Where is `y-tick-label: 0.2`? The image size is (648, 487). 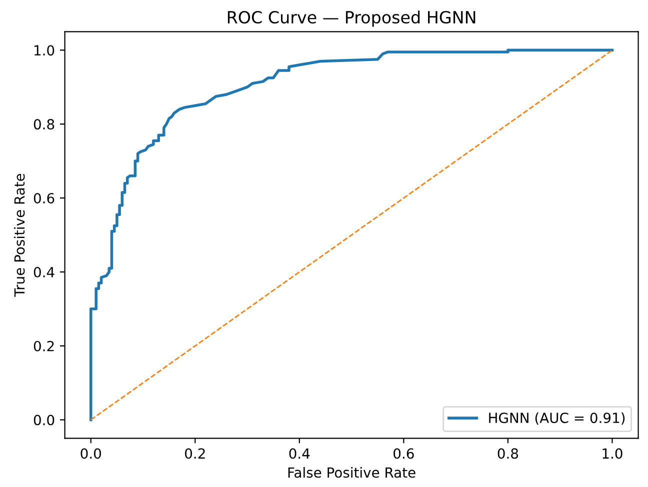
y-tick-label: 0.2 is located at coordinates (44, 346).